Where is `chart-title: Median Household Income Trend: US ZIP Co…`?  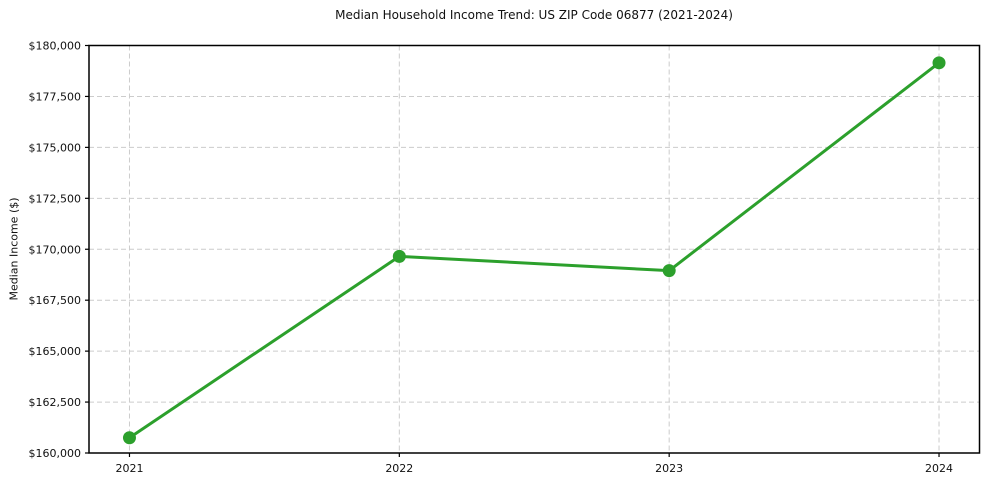 chart-title: Median Household Income Trend: US ZIP Co… is located at coordinates (534, 15).